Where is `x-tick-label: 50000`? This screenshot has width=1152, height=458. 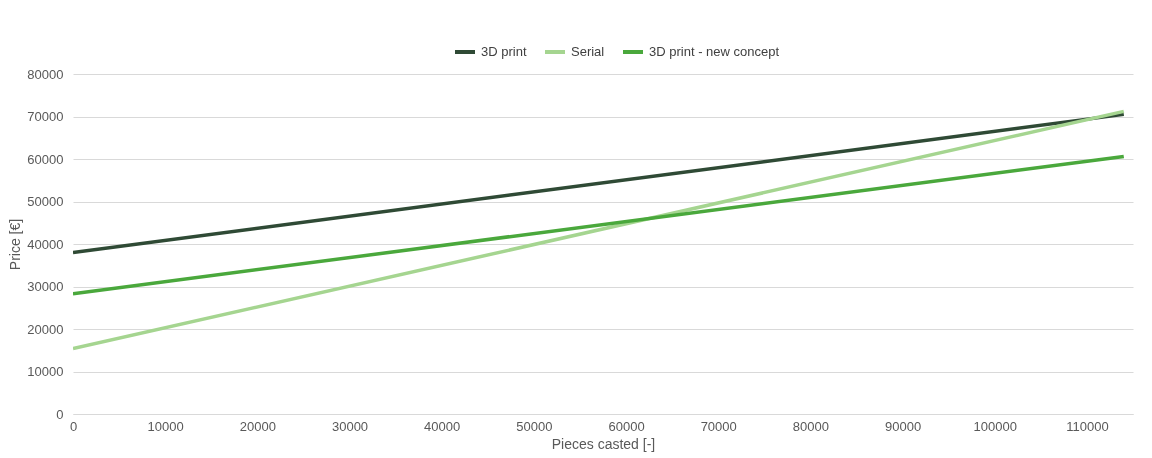
x-tick-label: 50000 is located at coordinates (534, 426).